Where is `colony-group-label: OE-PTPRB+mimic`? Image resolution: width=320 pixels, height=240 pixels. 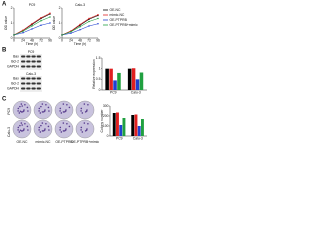 colony-group-label: OE-PTPRB+mimic is located at coordinates (85, 142).